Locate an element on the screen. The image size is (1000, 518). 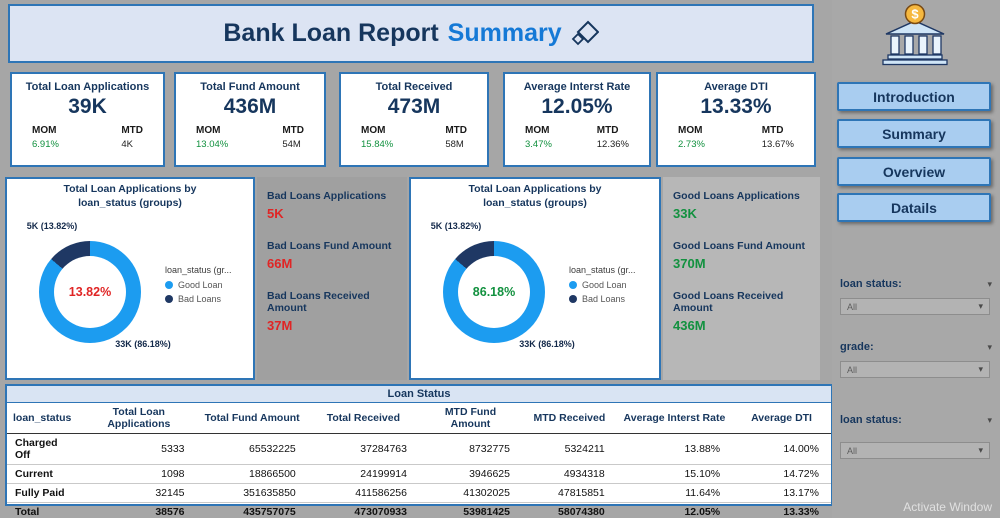
kpi-value: 12.05% is located at coordinates (577, 106).